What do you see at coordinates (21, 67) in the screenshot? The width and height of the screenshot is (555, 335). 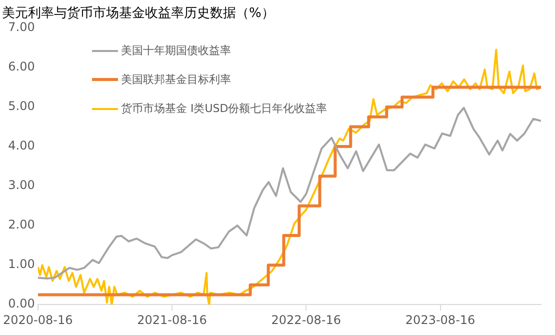 I see `y-tick-label: 6.00` at bounding box center [21, 67].